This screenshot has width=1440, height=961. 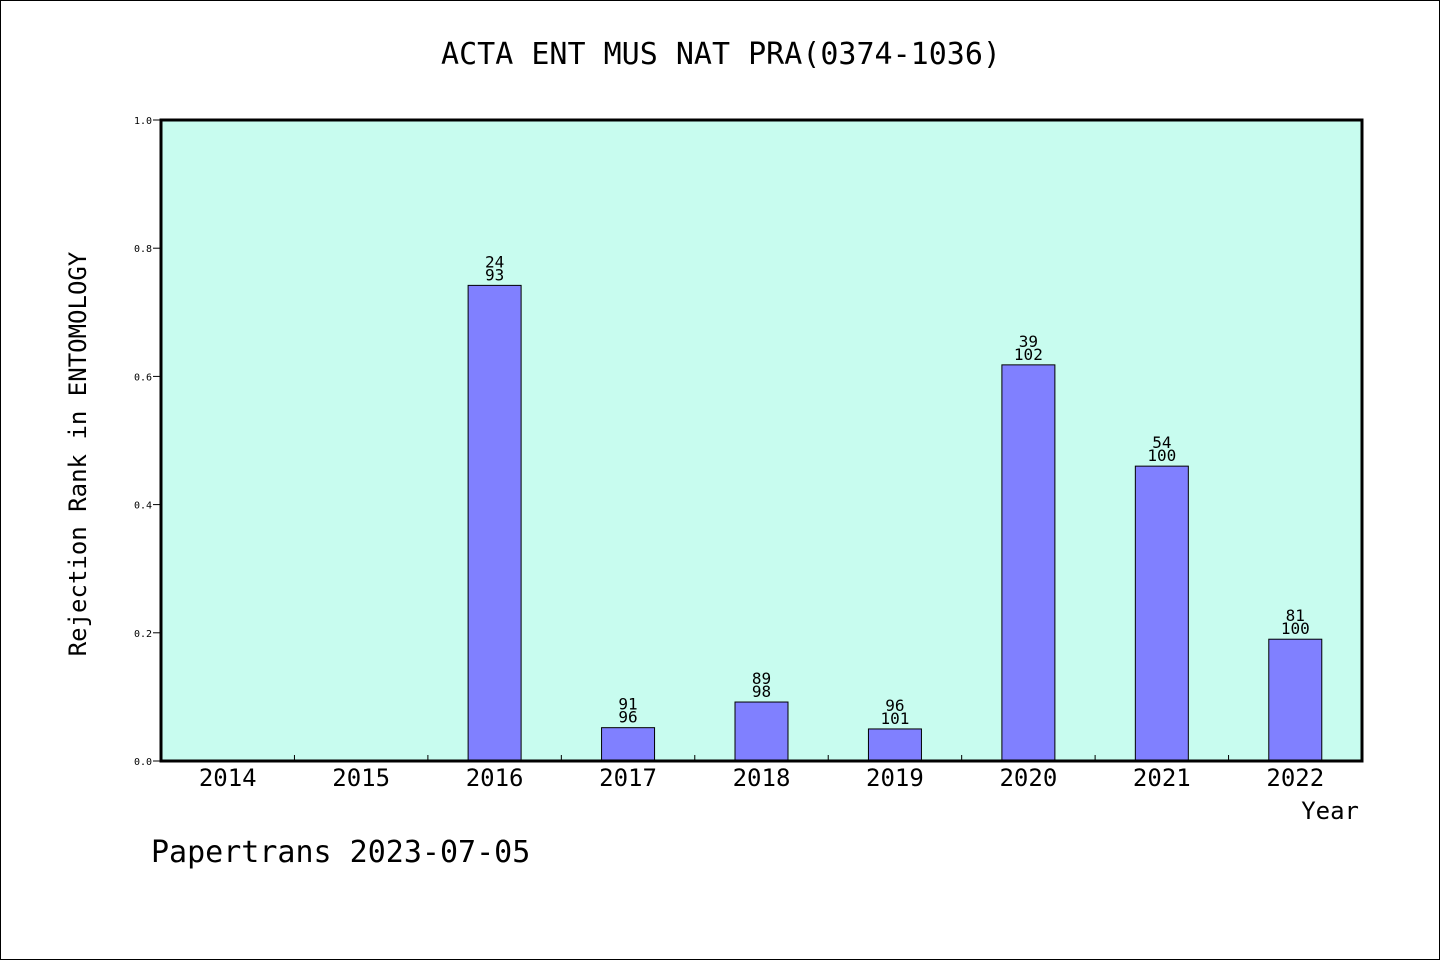 I want to click on bar-label-rank: 81, so click(x=1295, y=615).